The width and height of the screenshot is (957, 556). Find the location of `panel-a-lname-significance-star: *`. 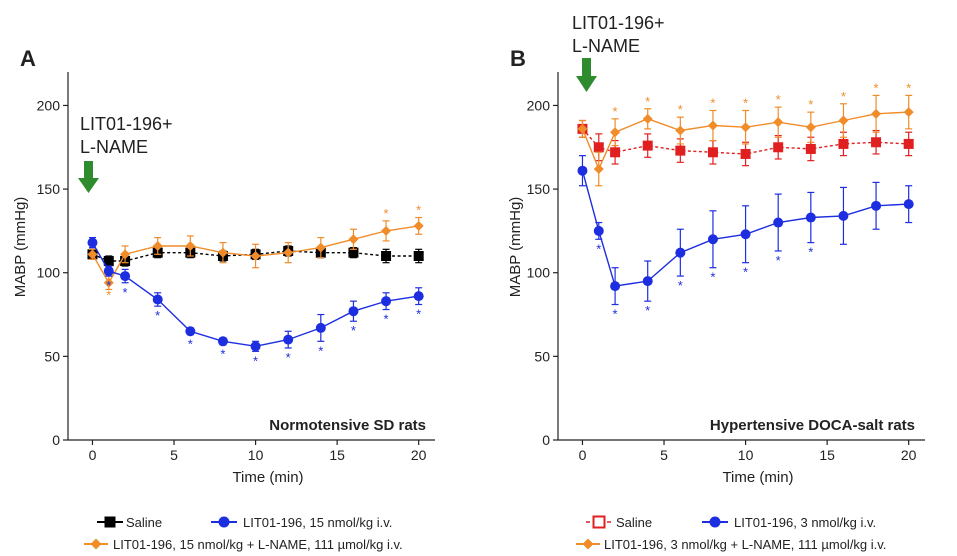

panel-a-lname-significance-star: * is located at coordinates (386, 213).